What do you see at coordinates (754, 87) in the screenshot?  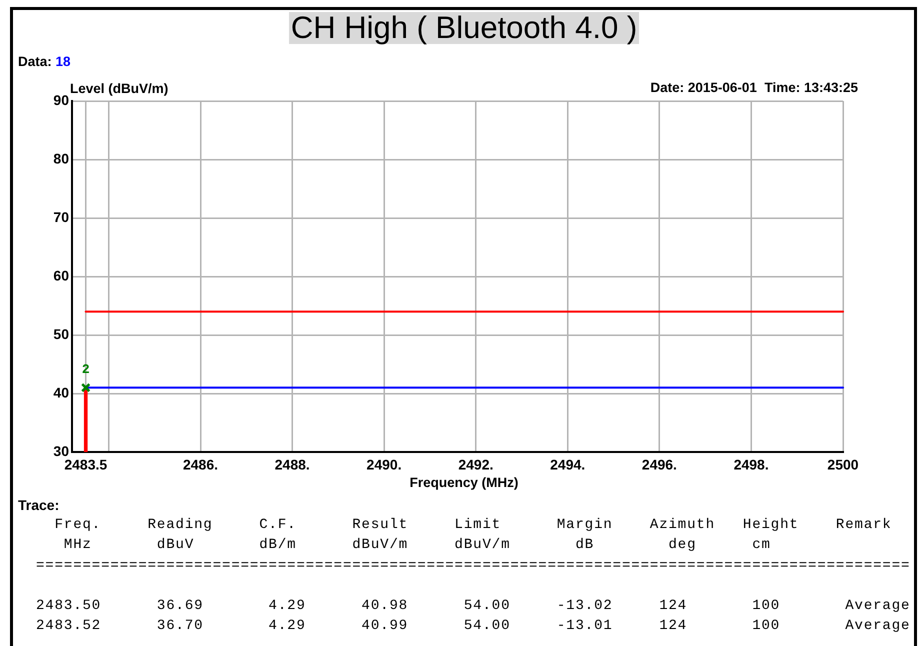 I see `text: Date: 2015-06-01 Time: 13:43:25` at bounding box center [754, 87].